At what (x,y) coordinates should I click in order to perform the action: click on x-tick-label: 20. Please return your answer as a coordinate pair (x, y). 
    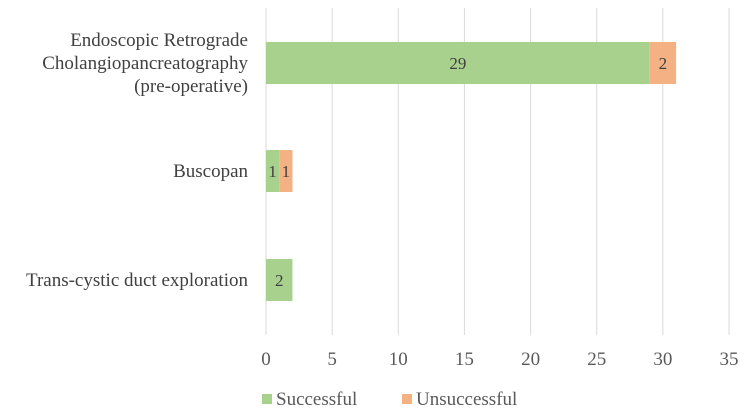
    Looking at the image, I should click on (530, 359).